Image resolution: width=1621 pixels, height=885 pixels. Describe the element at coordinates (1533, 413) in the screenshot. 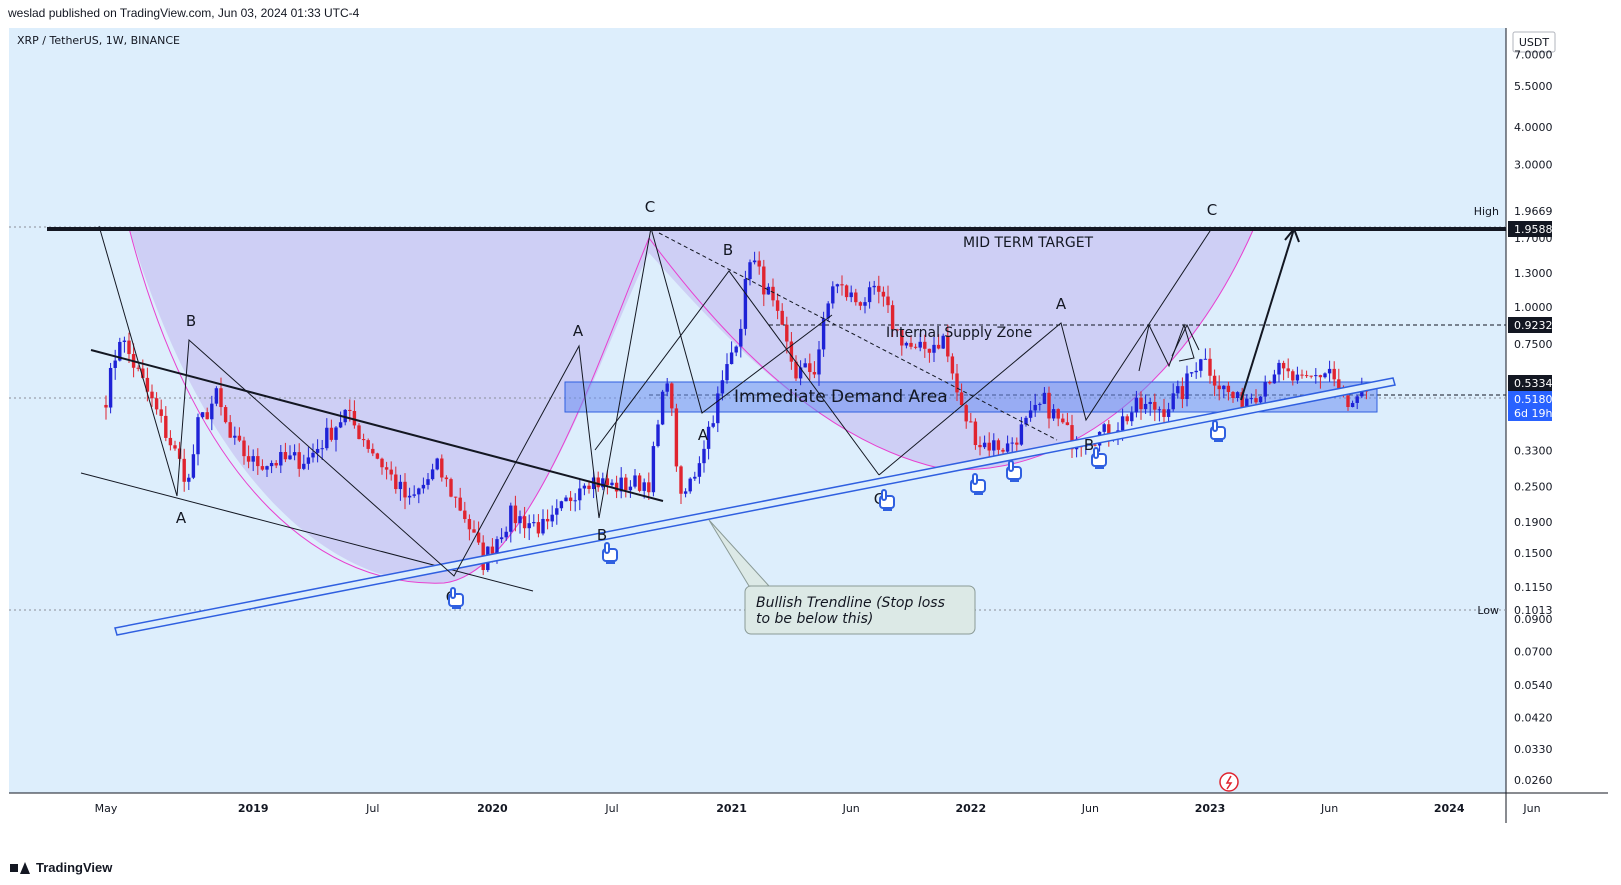

I see `bar-countdown: 6d 19h` at that location.